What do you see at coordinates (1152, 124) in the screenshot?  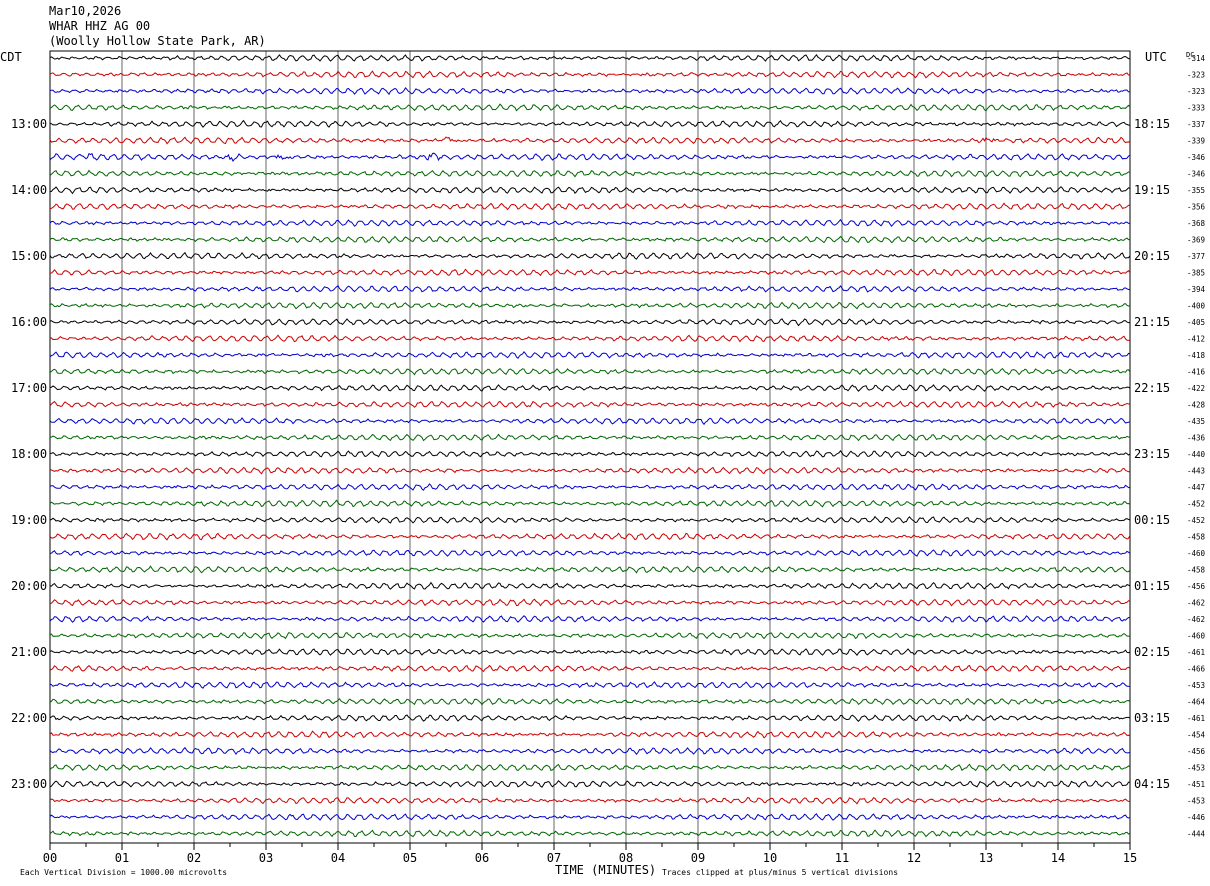 I see `utc-hour-label: 18:15` at bounding box center [1152, 124].